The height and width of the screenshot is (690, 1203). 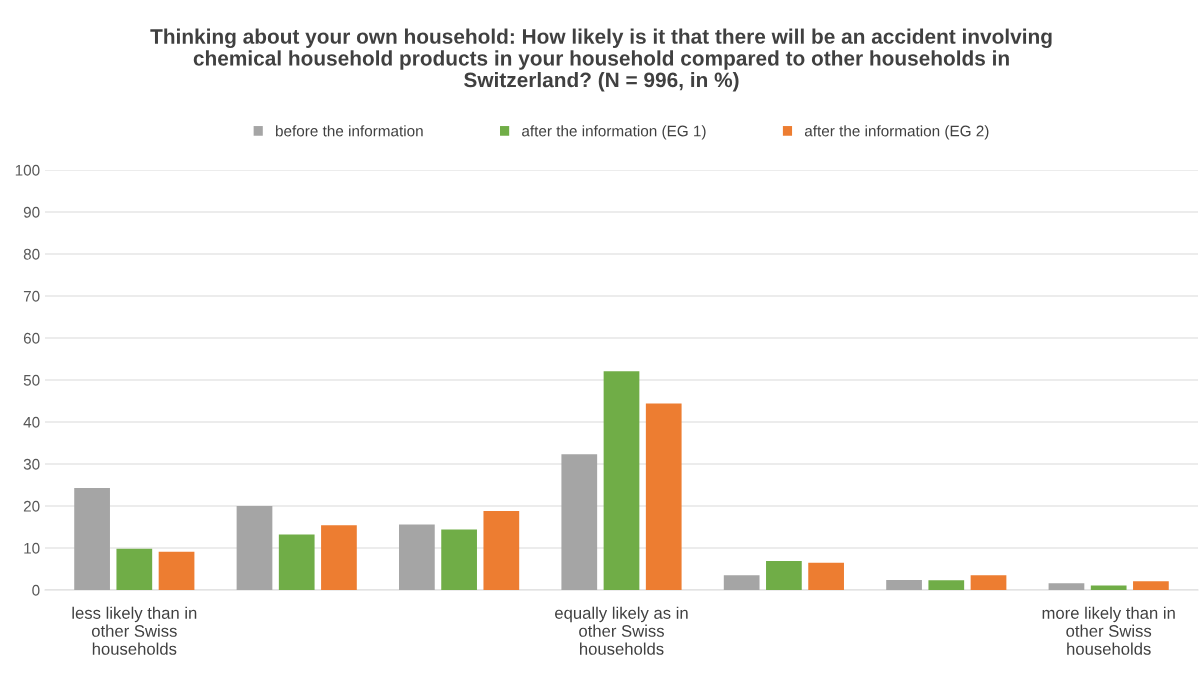 I want to click on y-tick-label: 30, so click(x=31, y=464).